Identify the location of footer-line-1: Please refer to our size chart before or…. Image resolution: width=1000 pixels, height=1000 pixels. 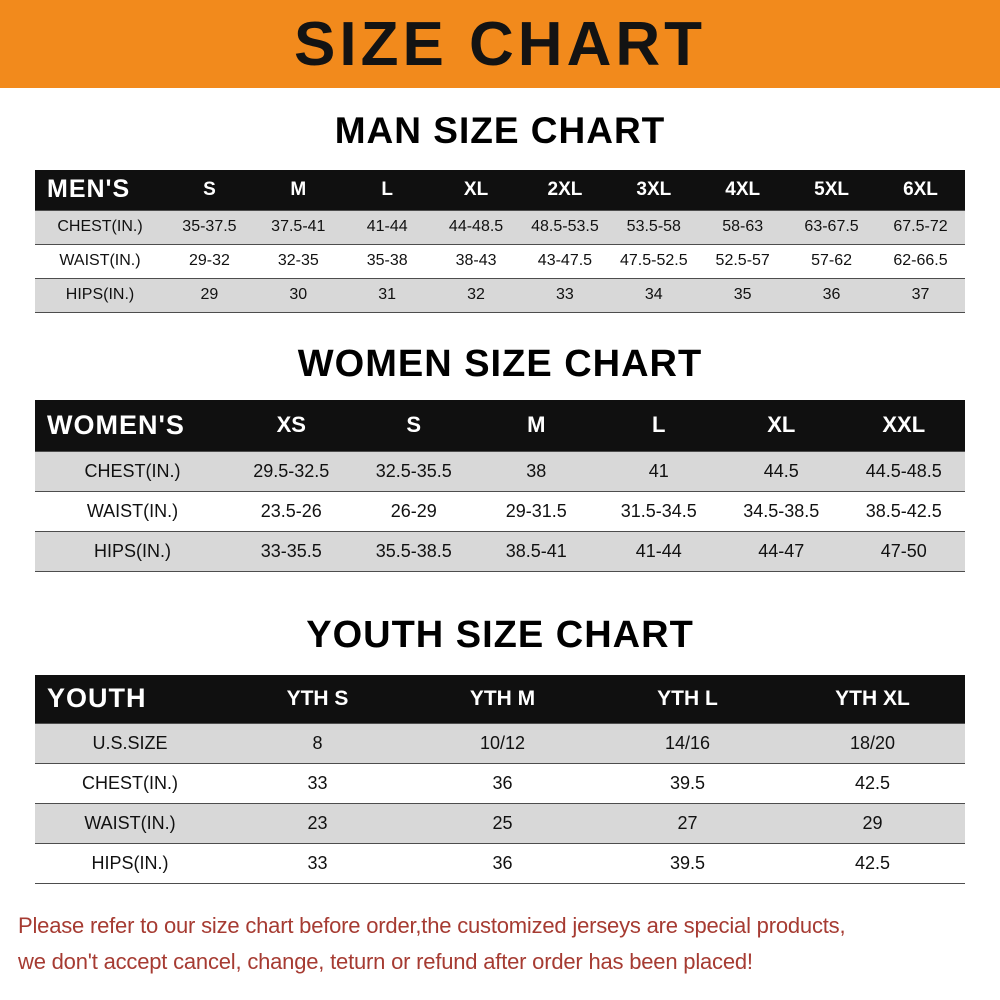
(432, 925).